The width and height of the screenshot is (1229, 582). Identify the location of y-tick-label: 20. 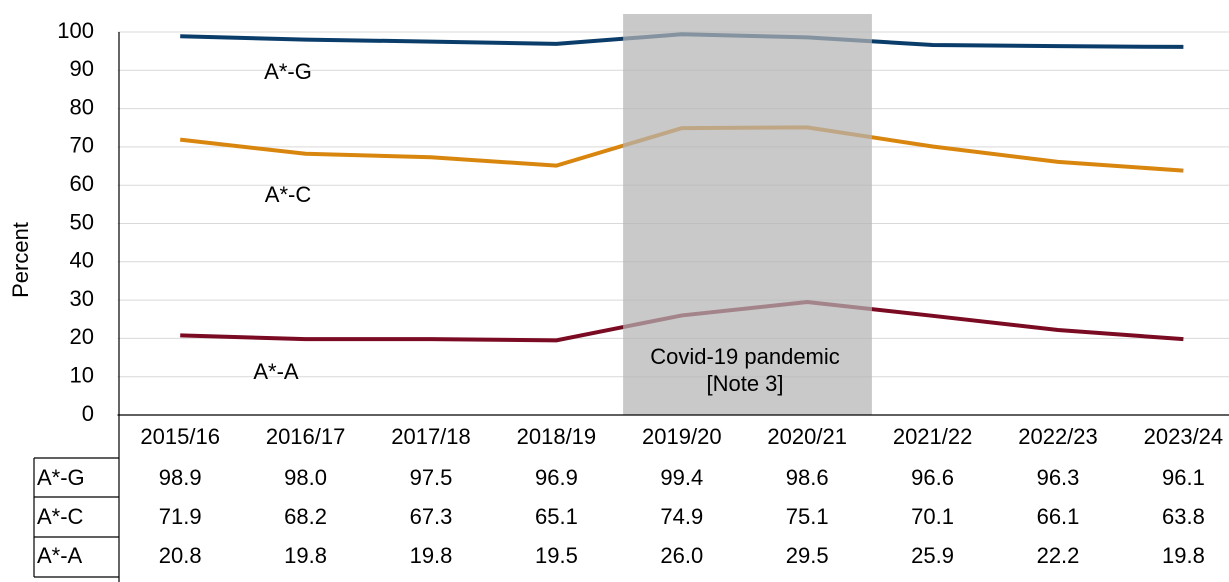
(82, 336).